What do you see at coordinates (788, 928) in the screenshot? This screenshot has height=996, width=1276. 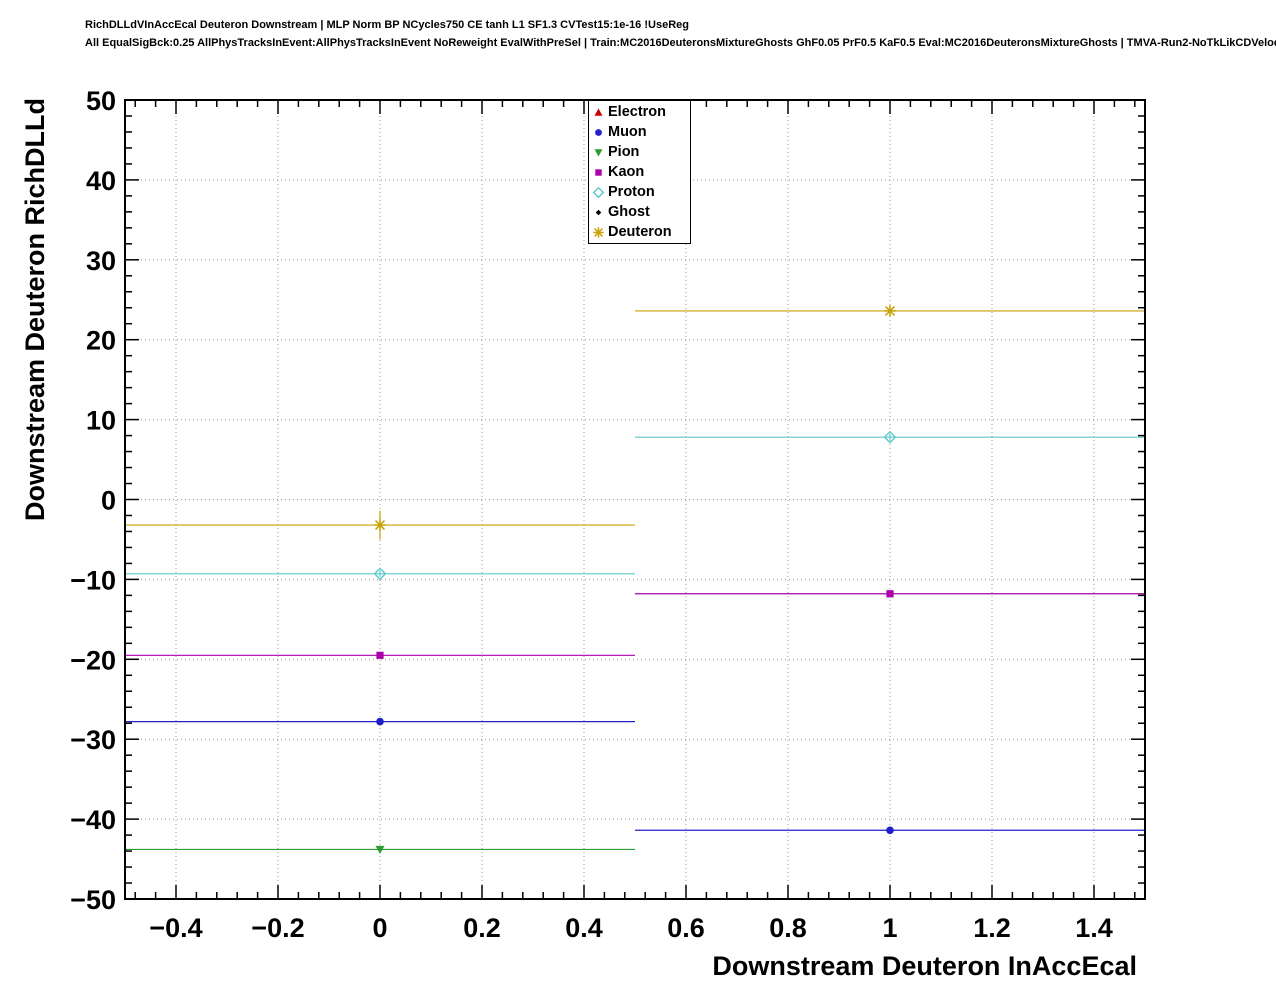 I see `svg-text: 0.8` at bounding box center [788, 928].